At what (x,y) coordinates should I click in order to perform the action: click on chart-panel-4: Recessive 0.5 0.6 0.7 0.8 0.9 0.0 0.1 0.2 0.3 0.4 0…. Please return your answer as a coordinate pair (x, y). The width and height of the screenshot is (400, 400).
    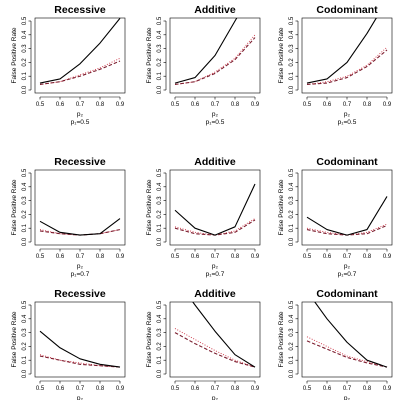
    Looking at the image, I should click on (68, 217).